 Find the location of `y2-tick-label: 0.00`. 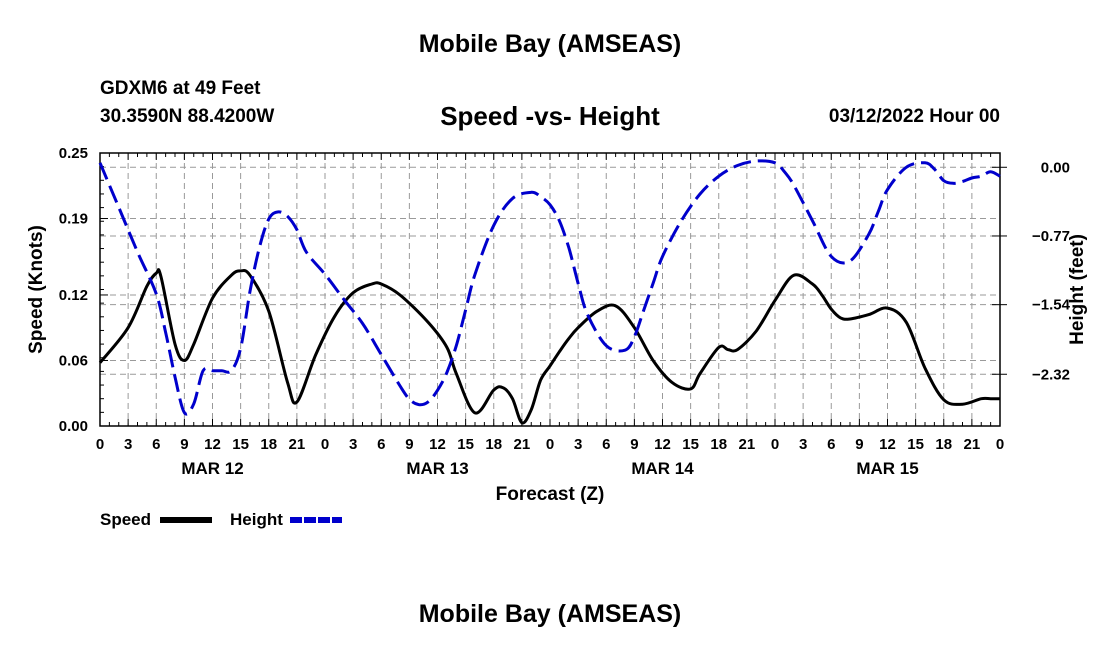

y2-tick-label: 0.00 is located at coordinates (1055, 167).